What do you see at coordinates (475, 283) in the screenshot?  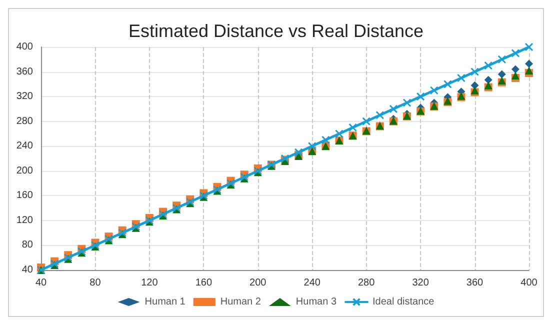 I see `x-tick-label: 360` at bounding box center [475, 283].